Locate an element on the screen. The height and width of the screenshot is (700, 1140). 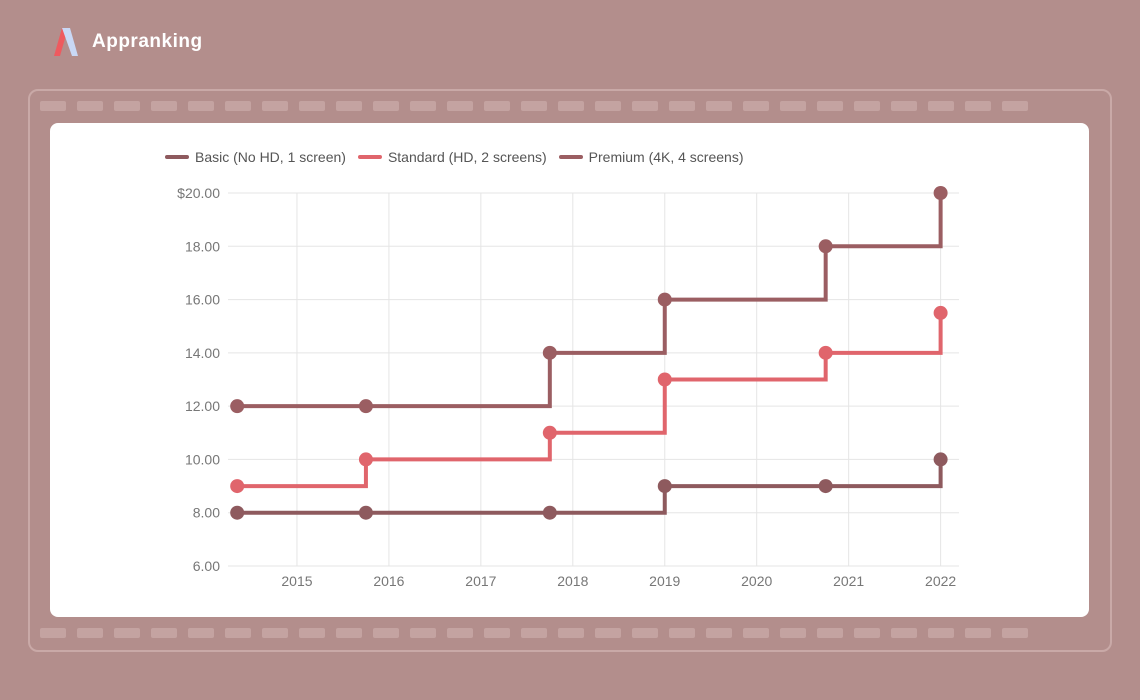
x-tick-label: 2019 is located at coordinates (664, 581).